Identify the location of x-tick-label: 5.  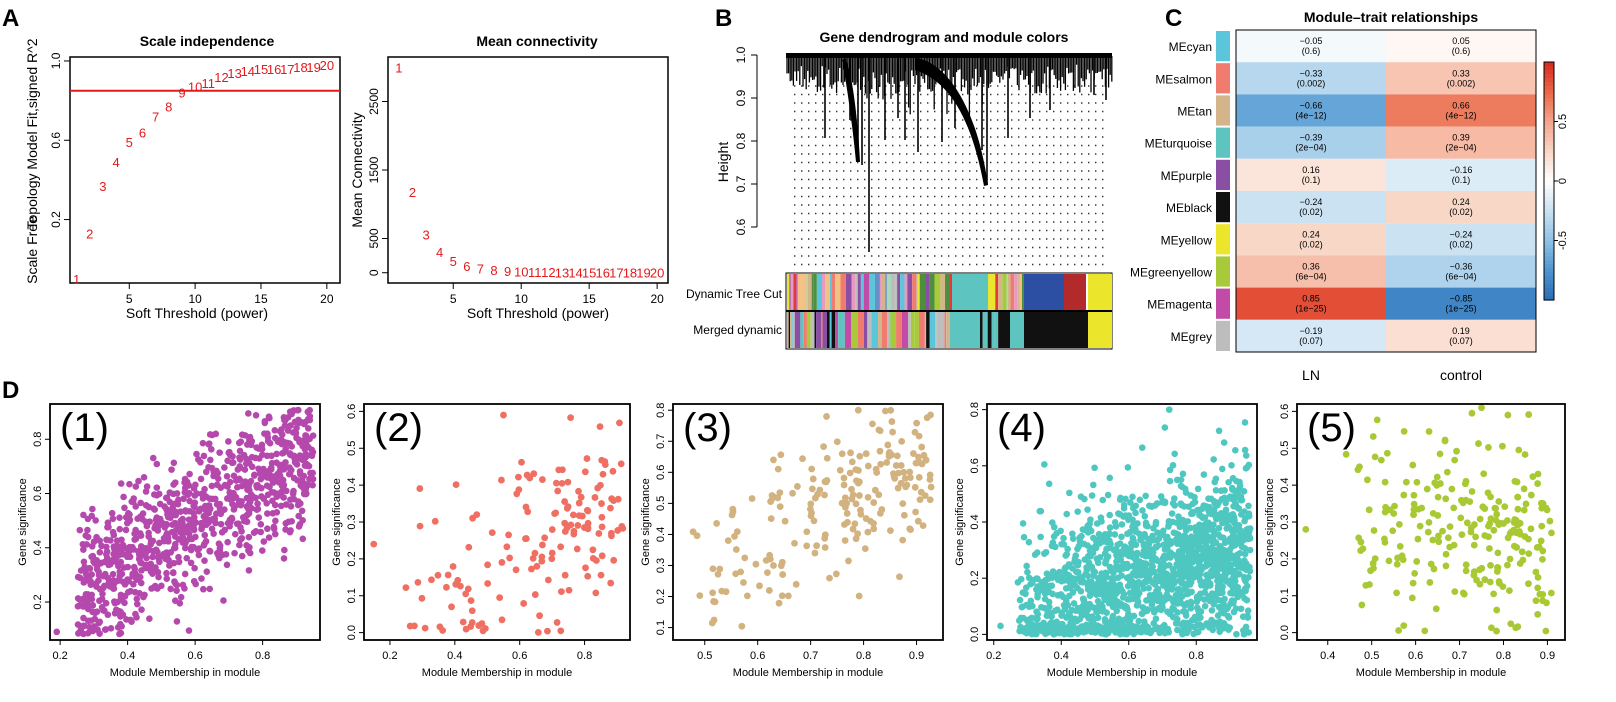
(129, 299).